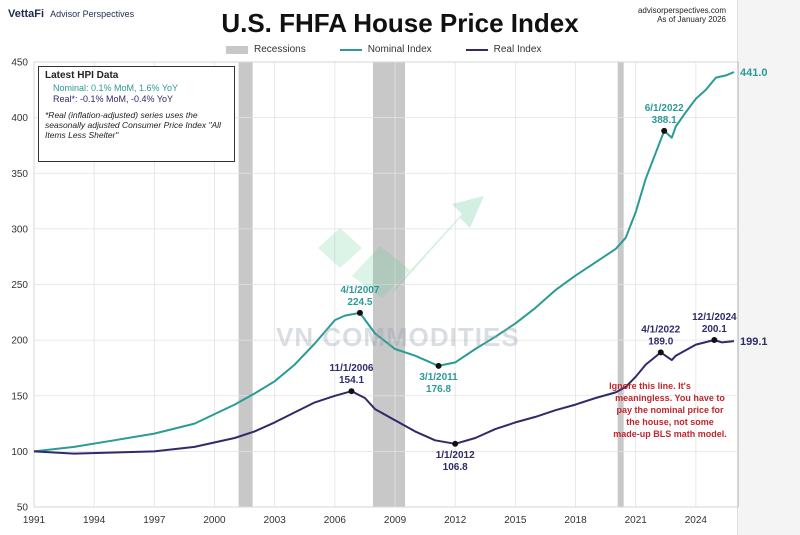 The width and height of the screenshot is (800, 535). I want to click on annotation-date: 3/1/2011, so click(438, 377).